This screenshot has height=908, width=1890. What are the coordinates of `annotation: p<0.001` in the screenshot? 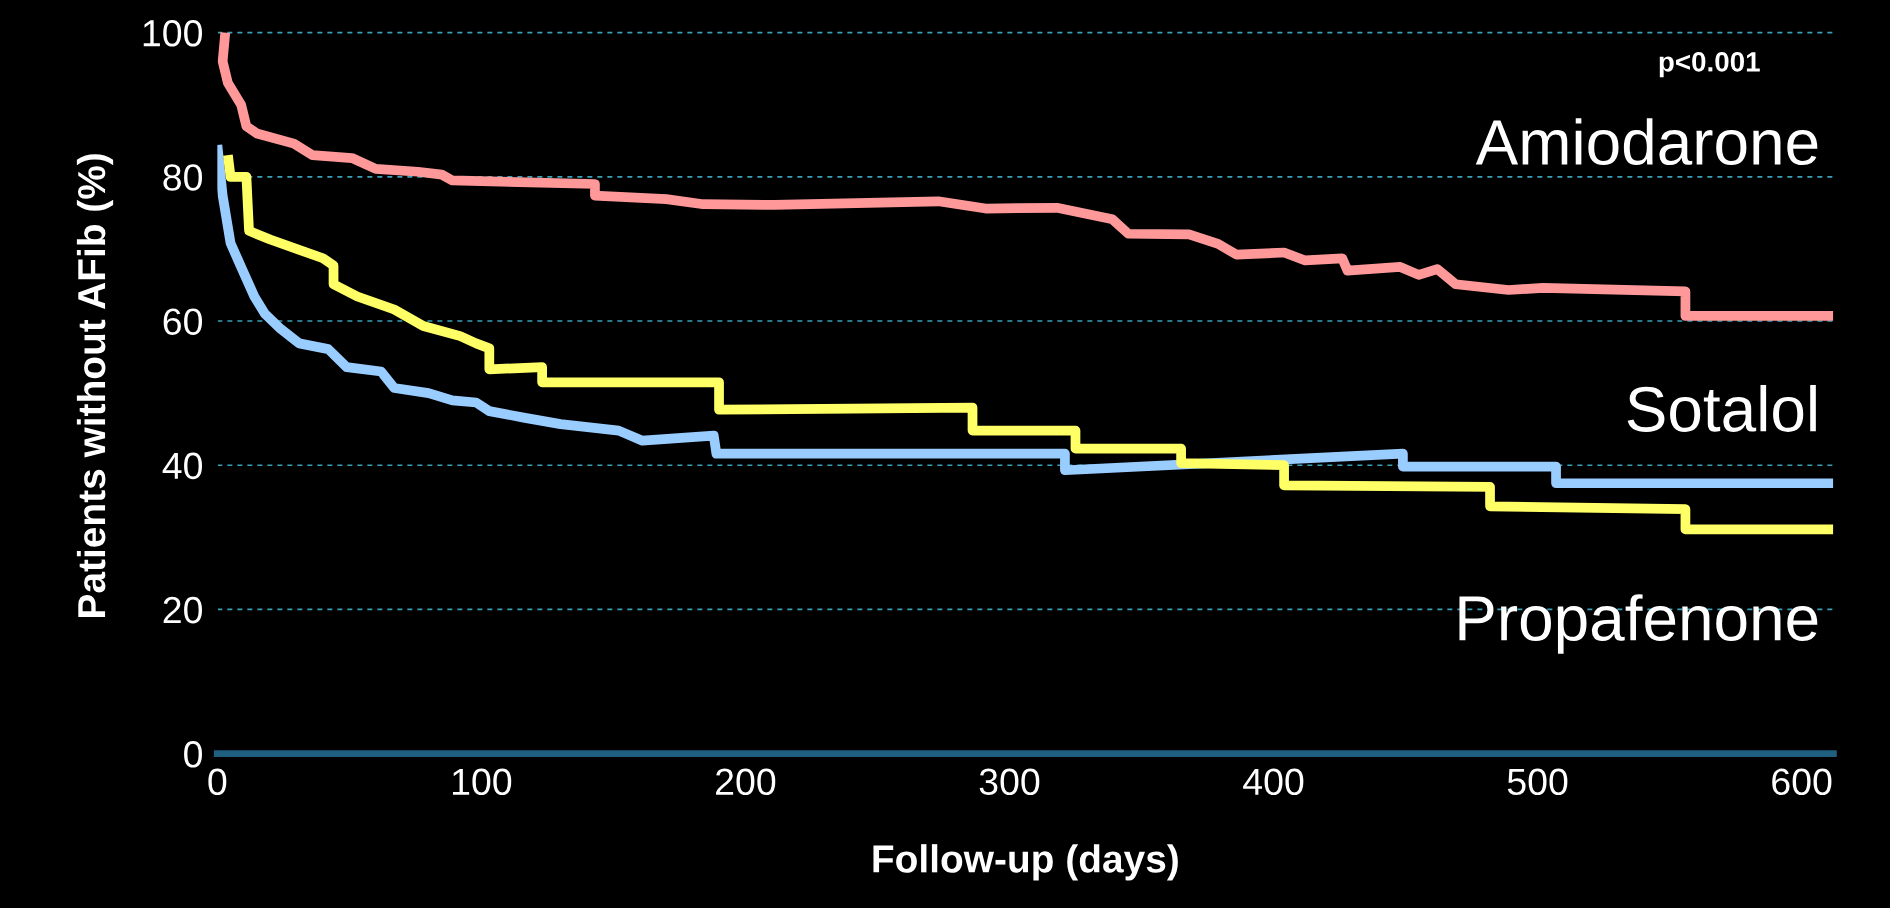 It's located at (1709, 64).